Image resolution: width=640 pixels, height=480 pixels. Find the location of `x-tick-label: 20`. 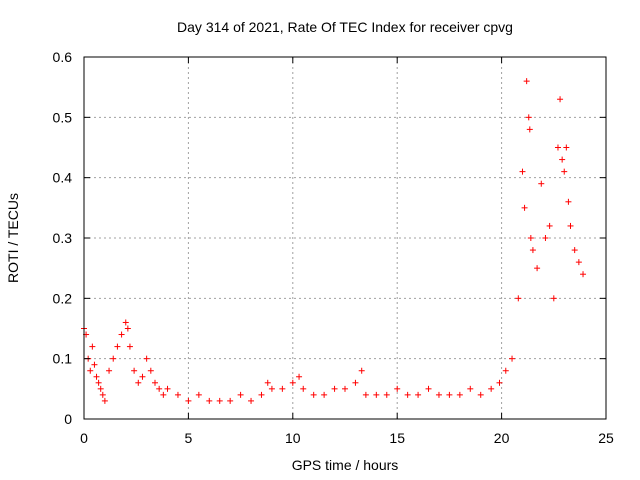

x-tick-label: 20 is located at coordinates (502, 438).